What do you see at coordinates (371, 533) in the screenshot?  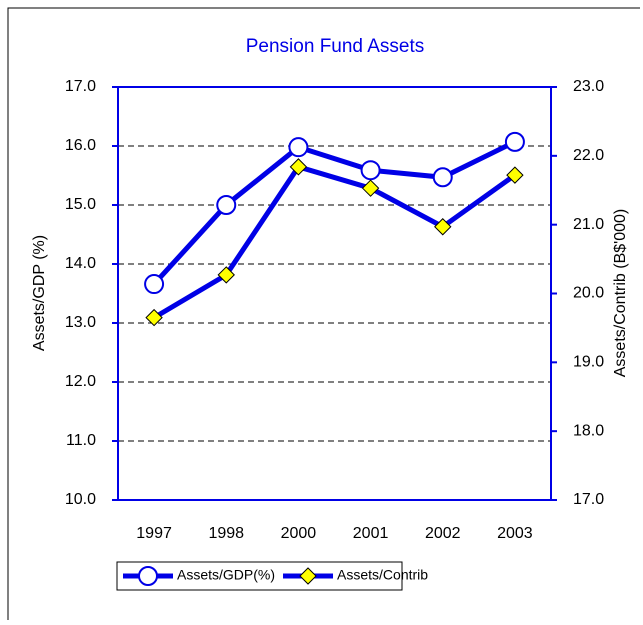 I see `x-tick-label: 2001` at bounding box center [371, 533].